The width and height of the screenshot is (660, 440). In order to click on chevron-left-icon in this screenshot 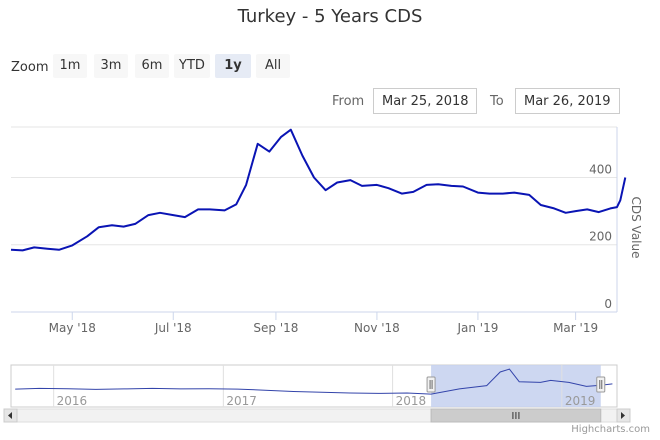, I will do `click(10, 415)`.